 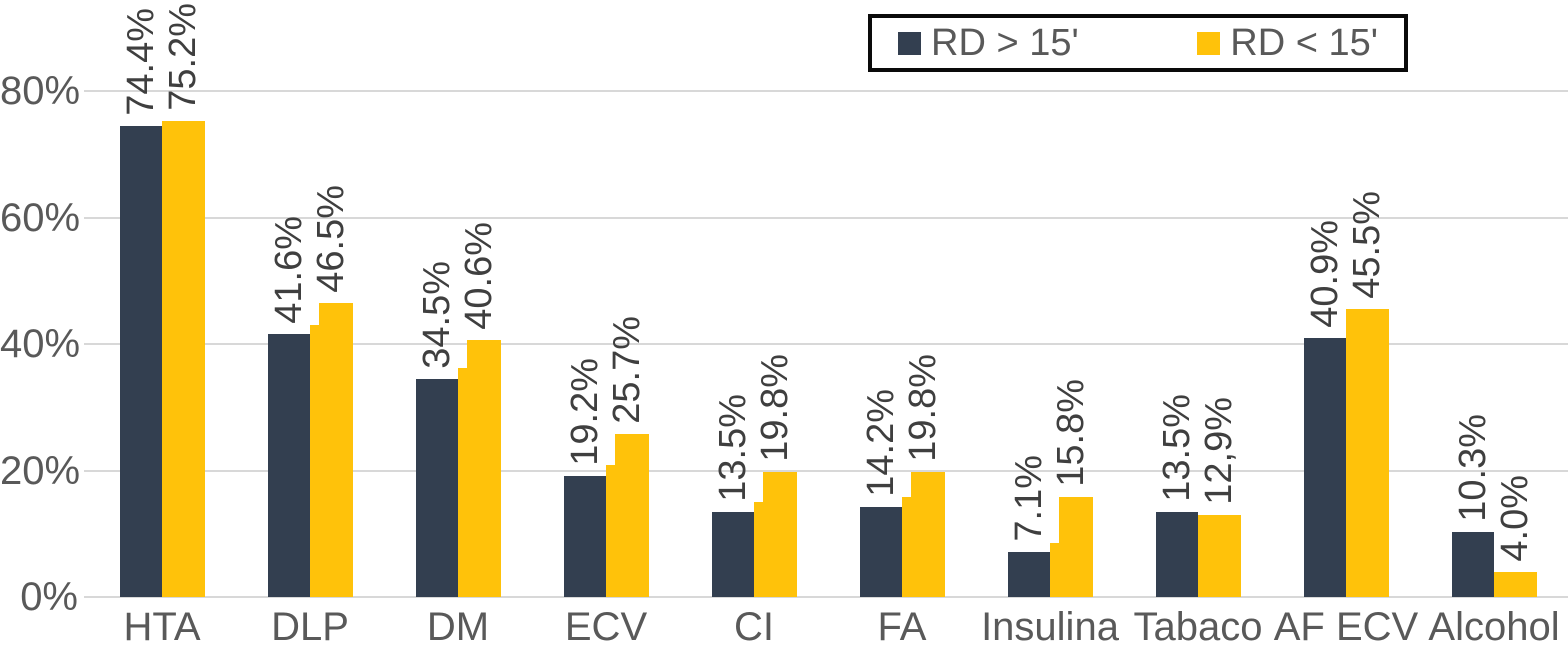 What do you see at coordinates (754, 626) in the screenshot?
I see `category-label: CI` at bounding box center [754, 626].